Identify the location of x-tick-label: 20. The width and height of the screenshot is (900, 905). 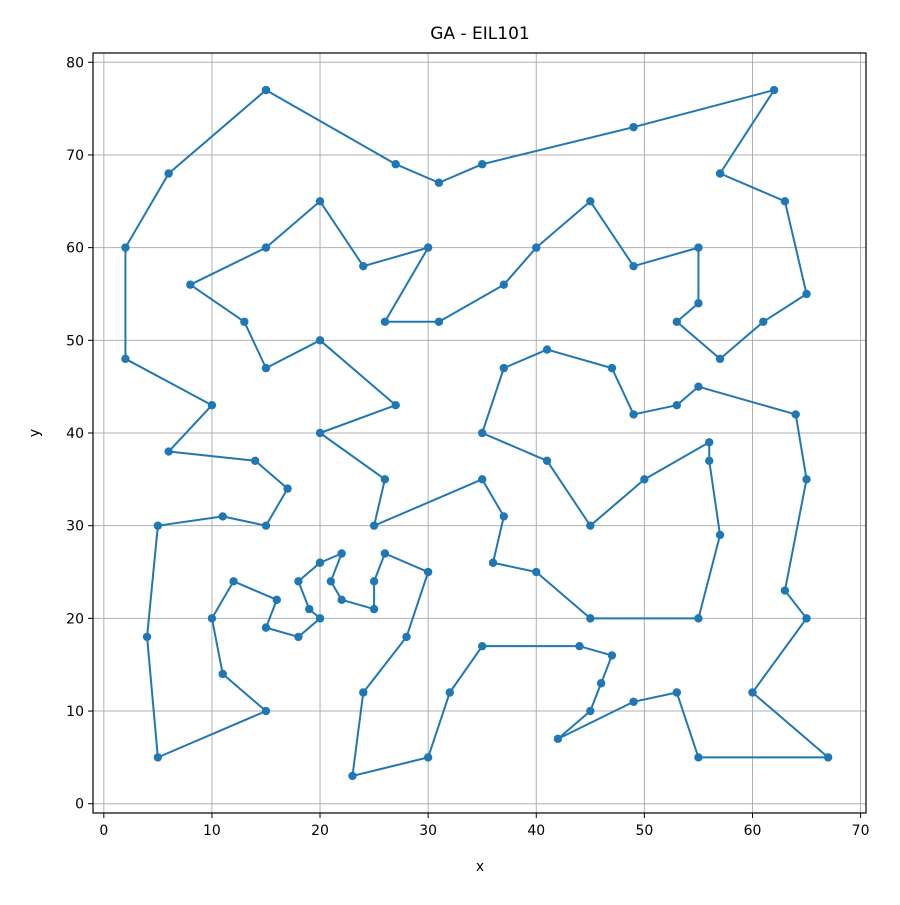
(320, 831).